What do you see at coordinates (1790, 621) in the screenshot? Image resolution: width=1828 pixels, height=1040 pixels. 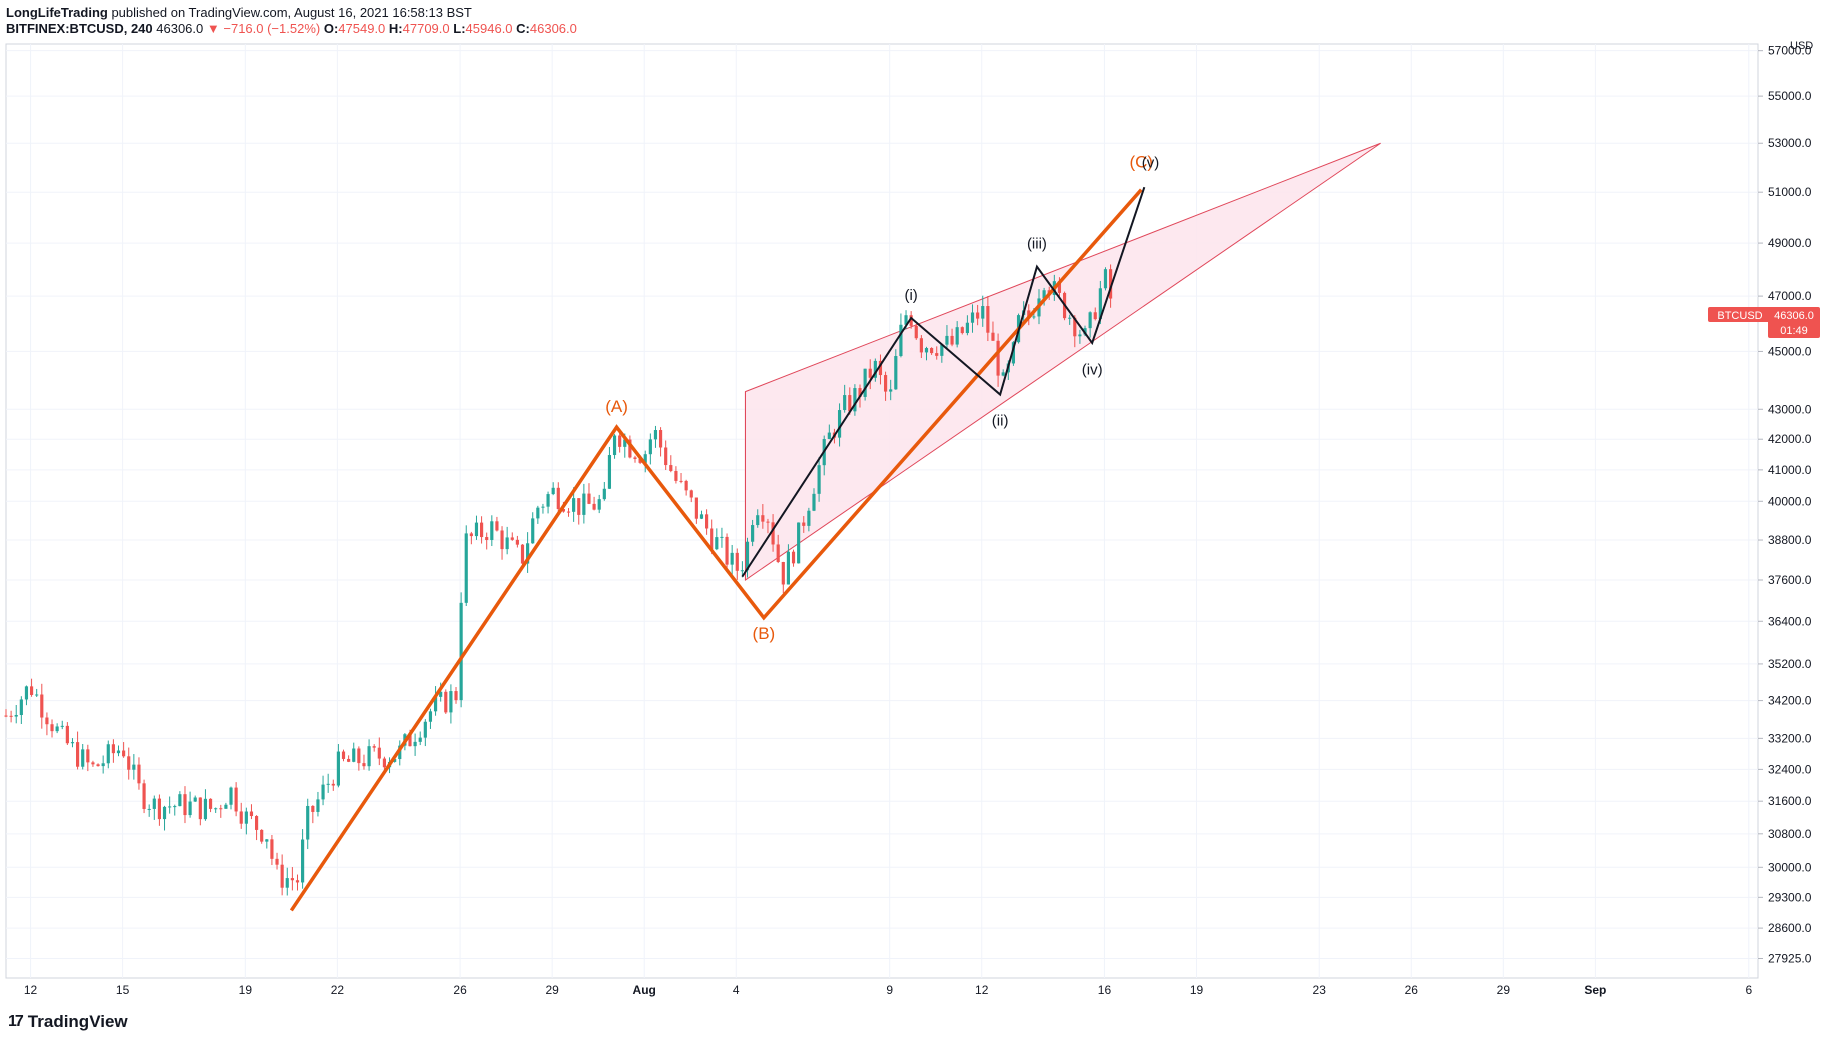 I see `y-tick-label: 36400.0` at bounding box center [1790, 621].